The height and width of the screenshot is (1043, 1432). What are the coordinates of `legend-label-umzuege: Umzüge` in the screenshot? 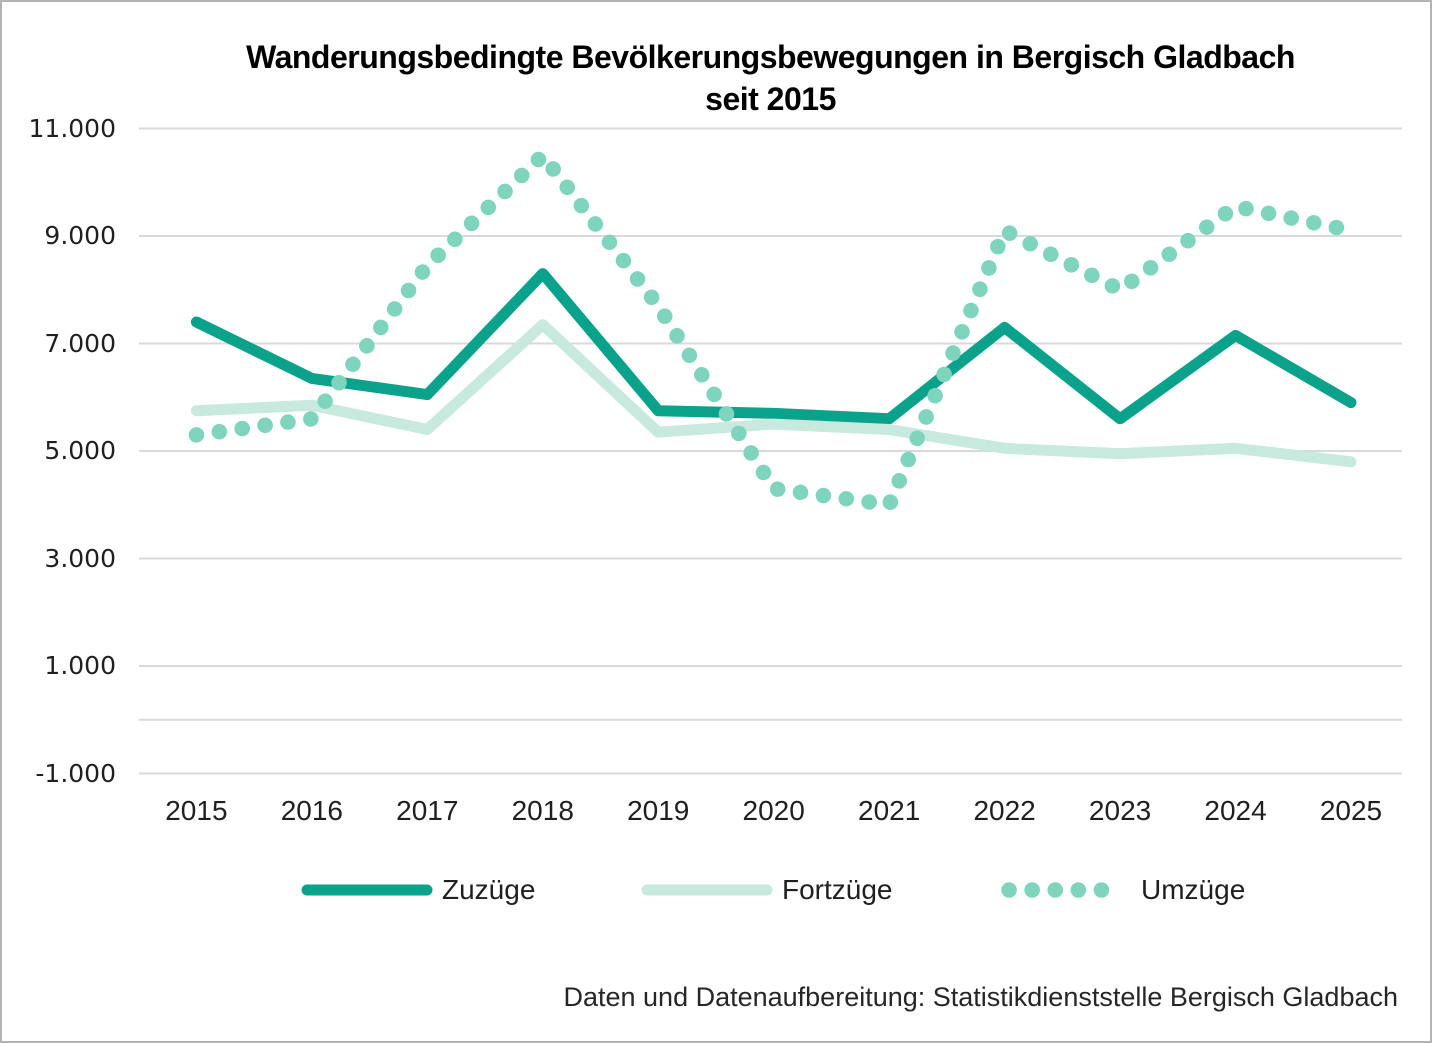 It's located at (1193, 889).